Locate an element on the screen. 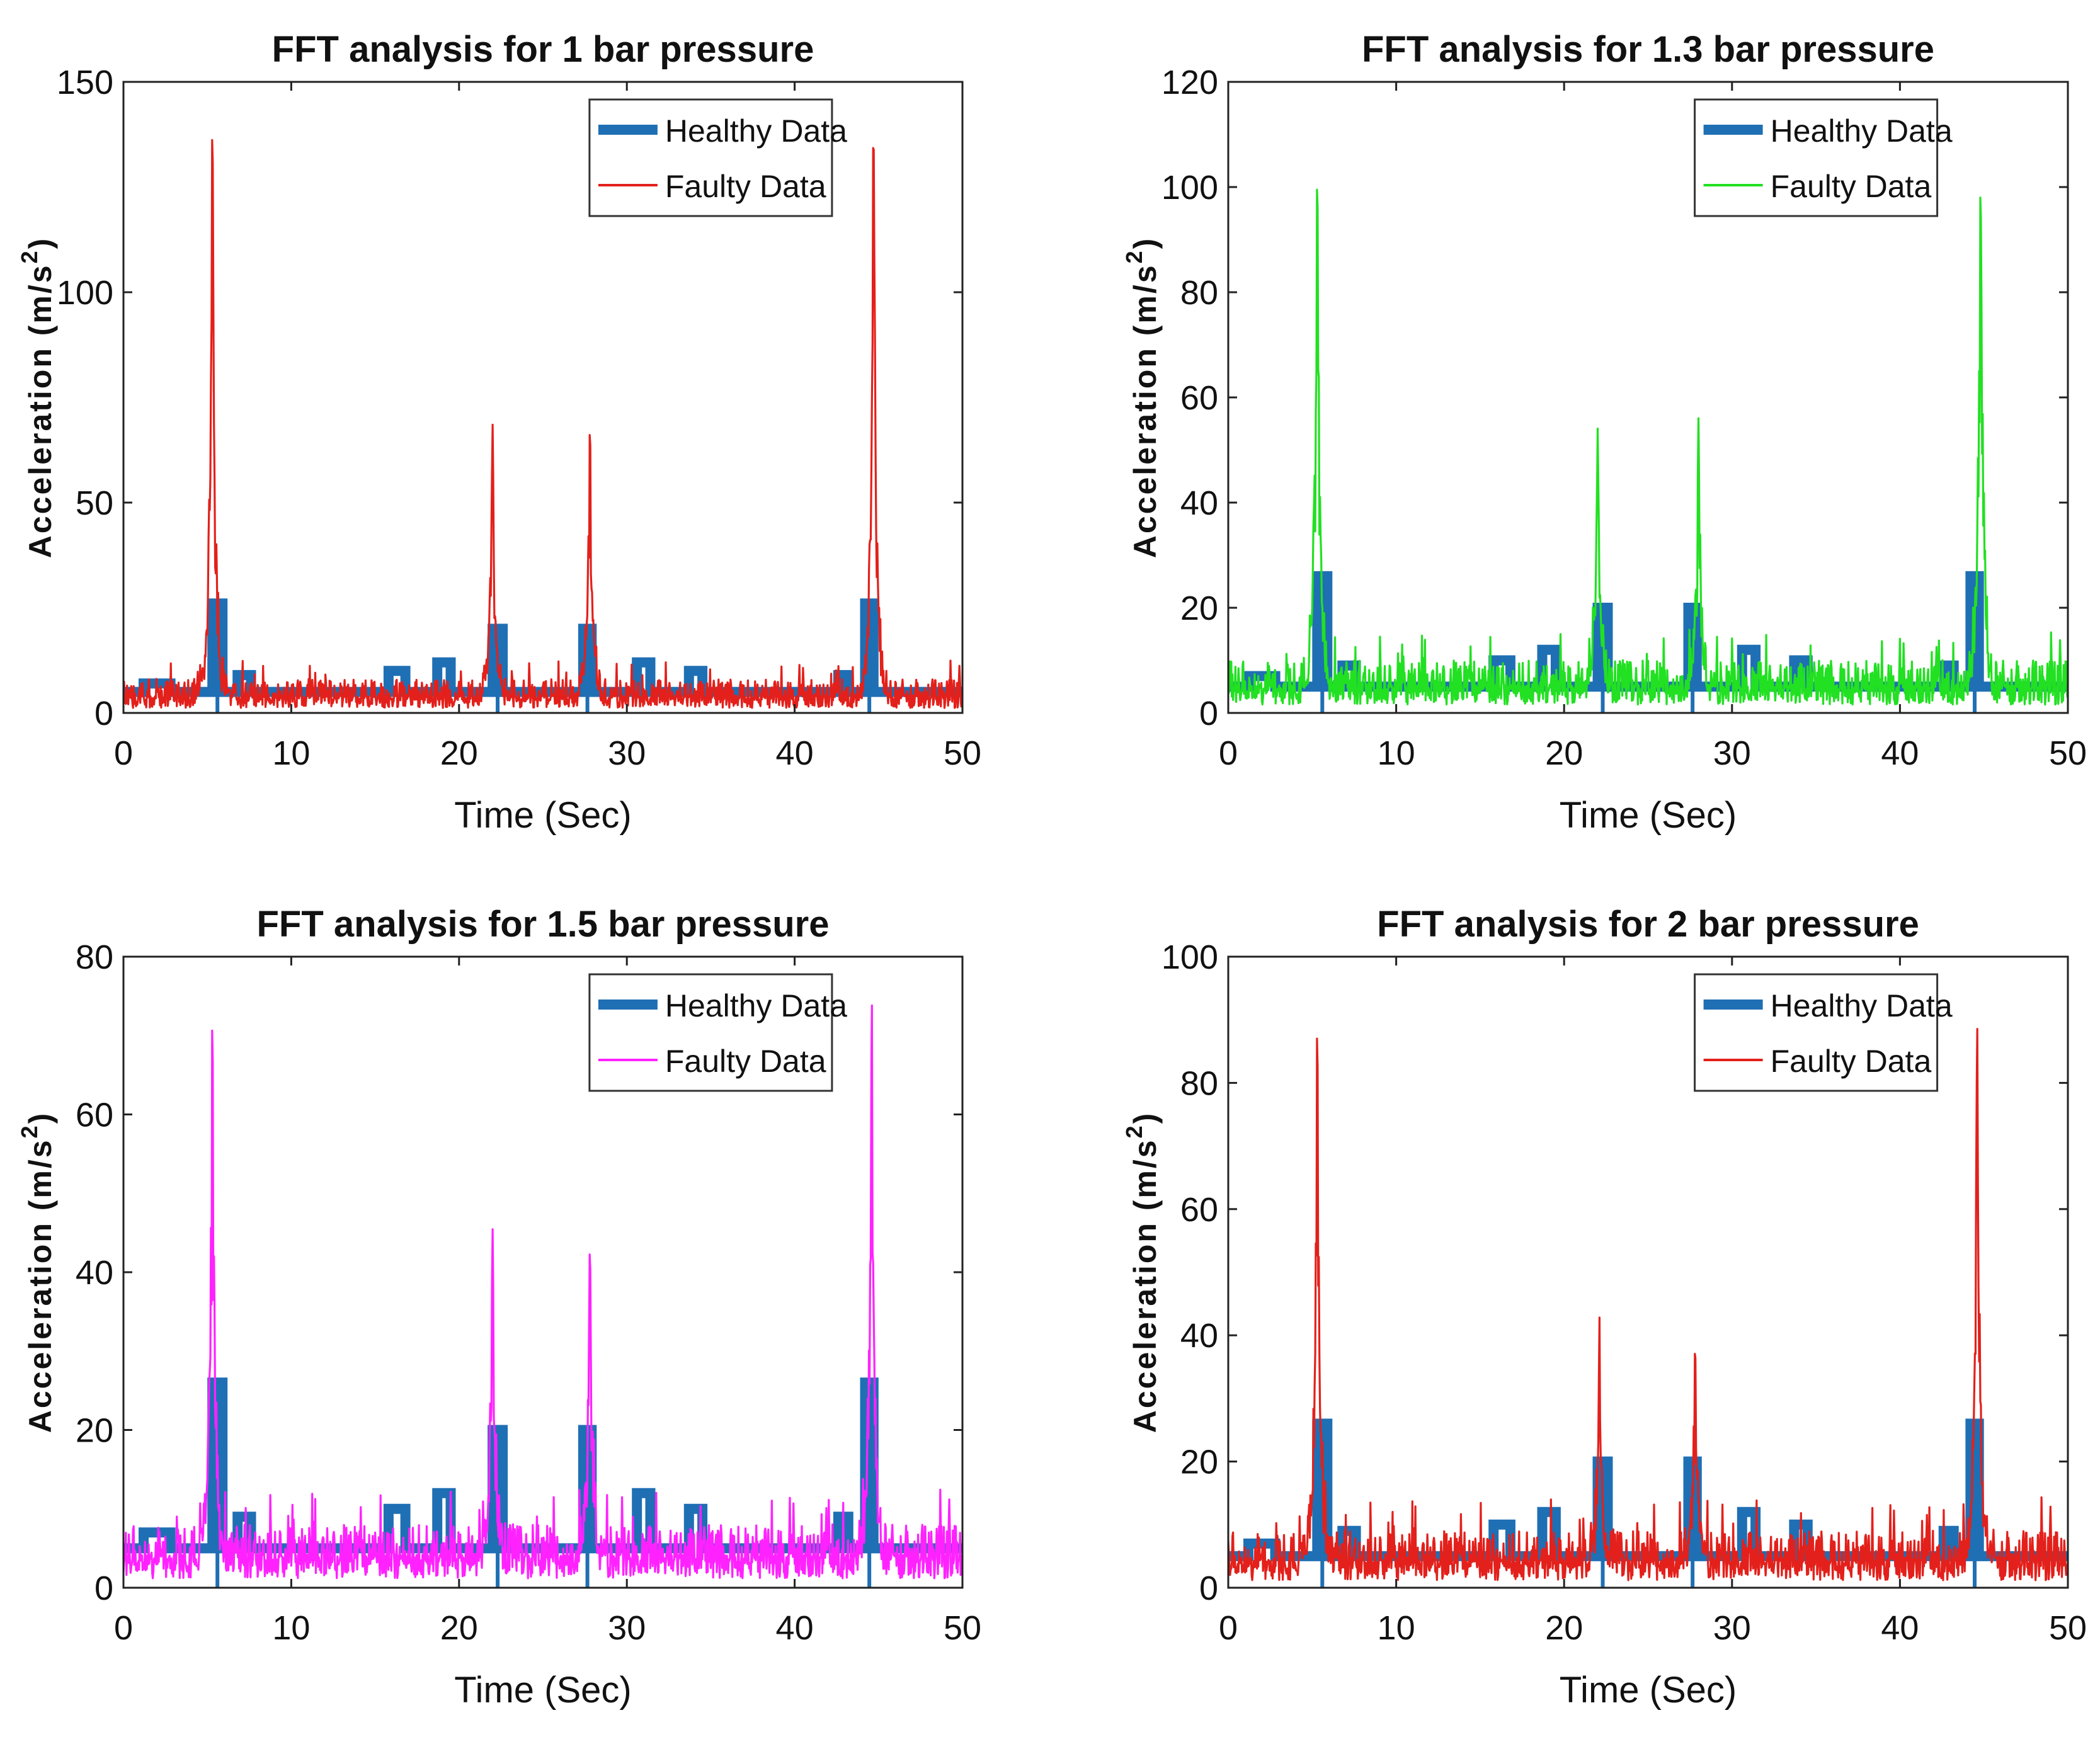 This screenshot has height=1737, width=2100. y-tick-label: 50 is located at coordinates (95, 503).